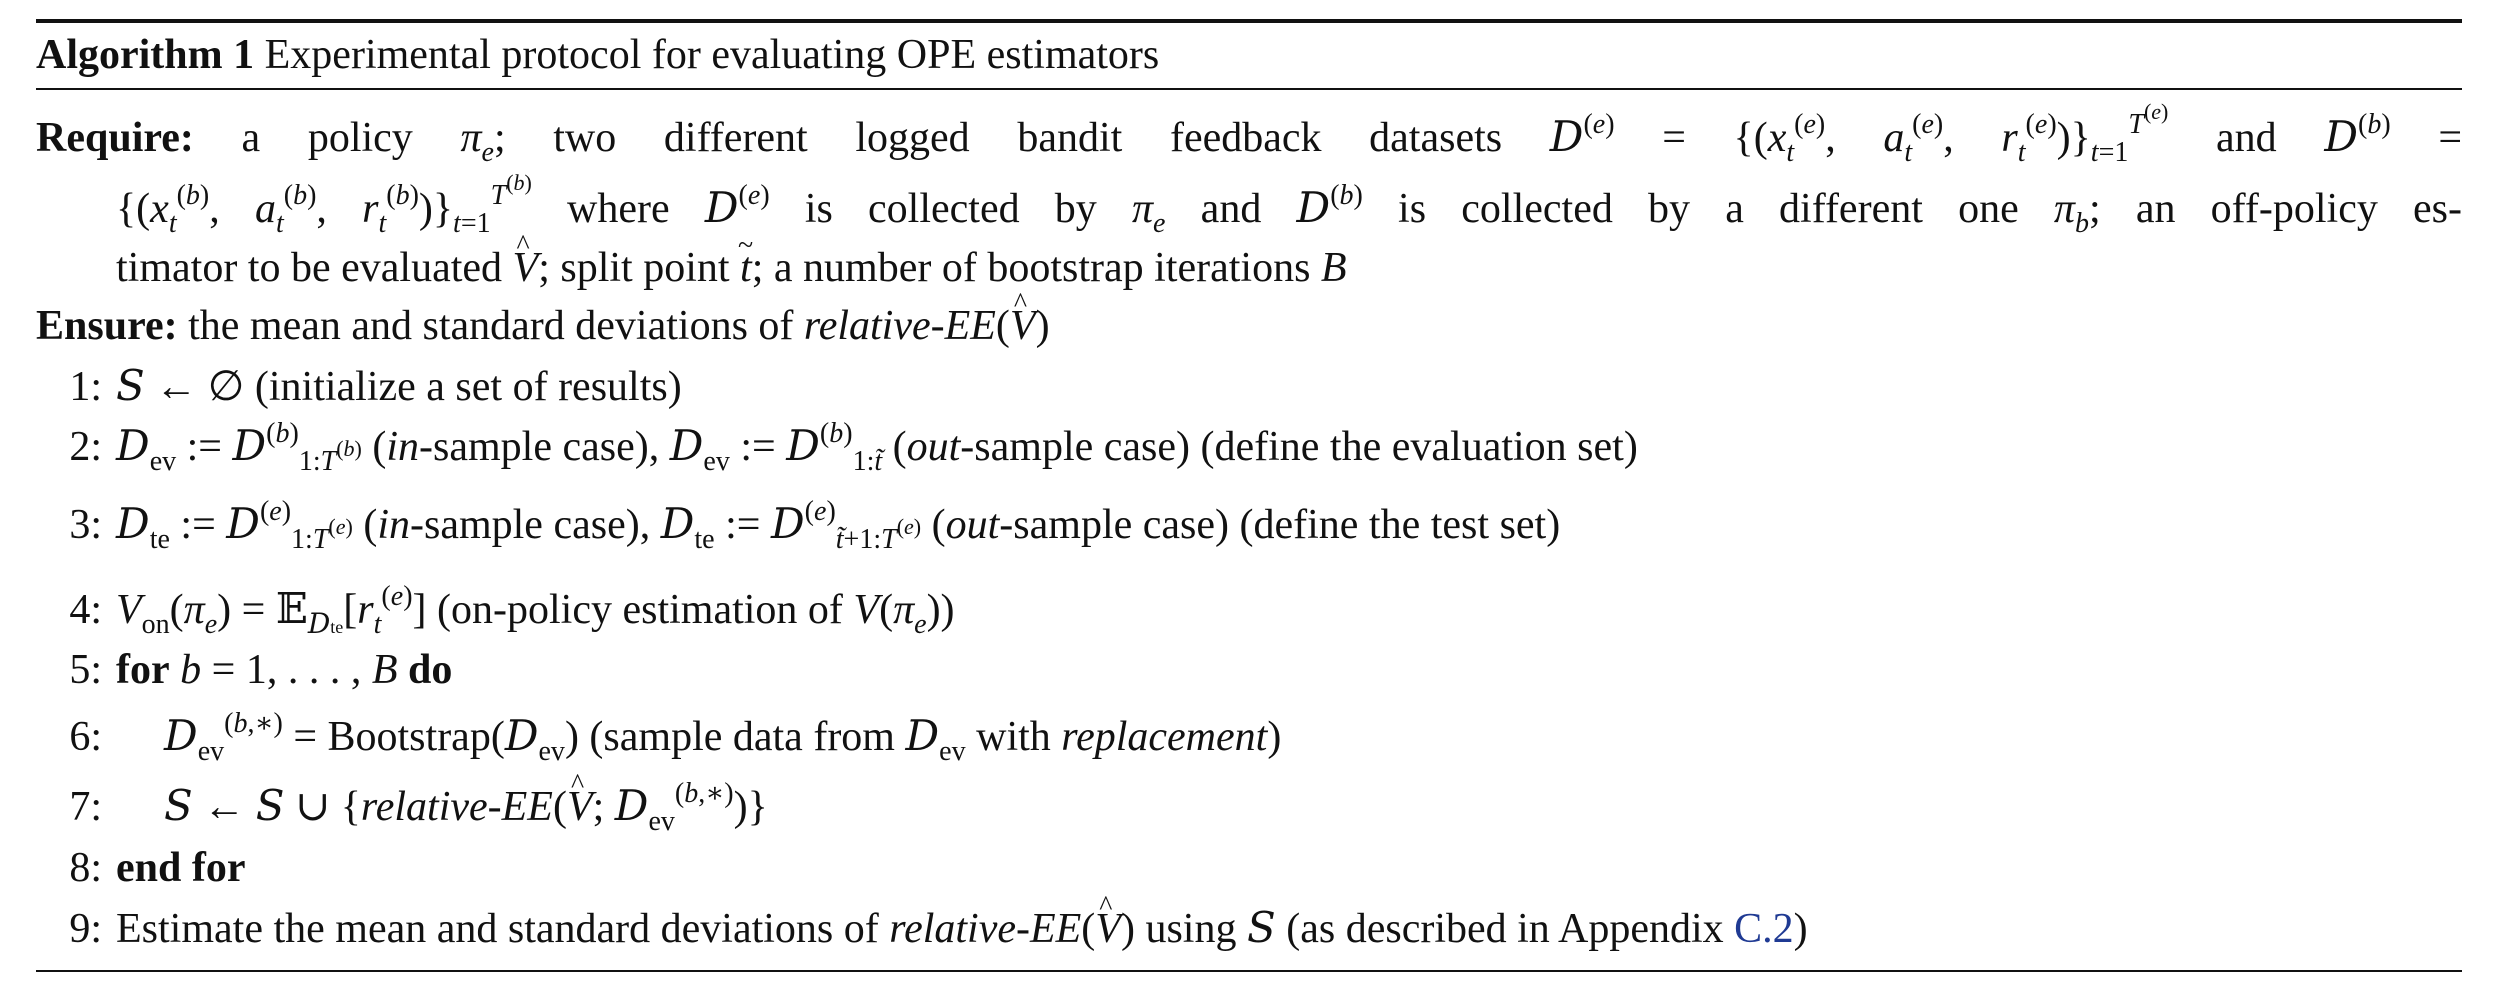  Describe the element at coordinates (85, 525) in the screenshot. I see `step-number: 3:` at that location.